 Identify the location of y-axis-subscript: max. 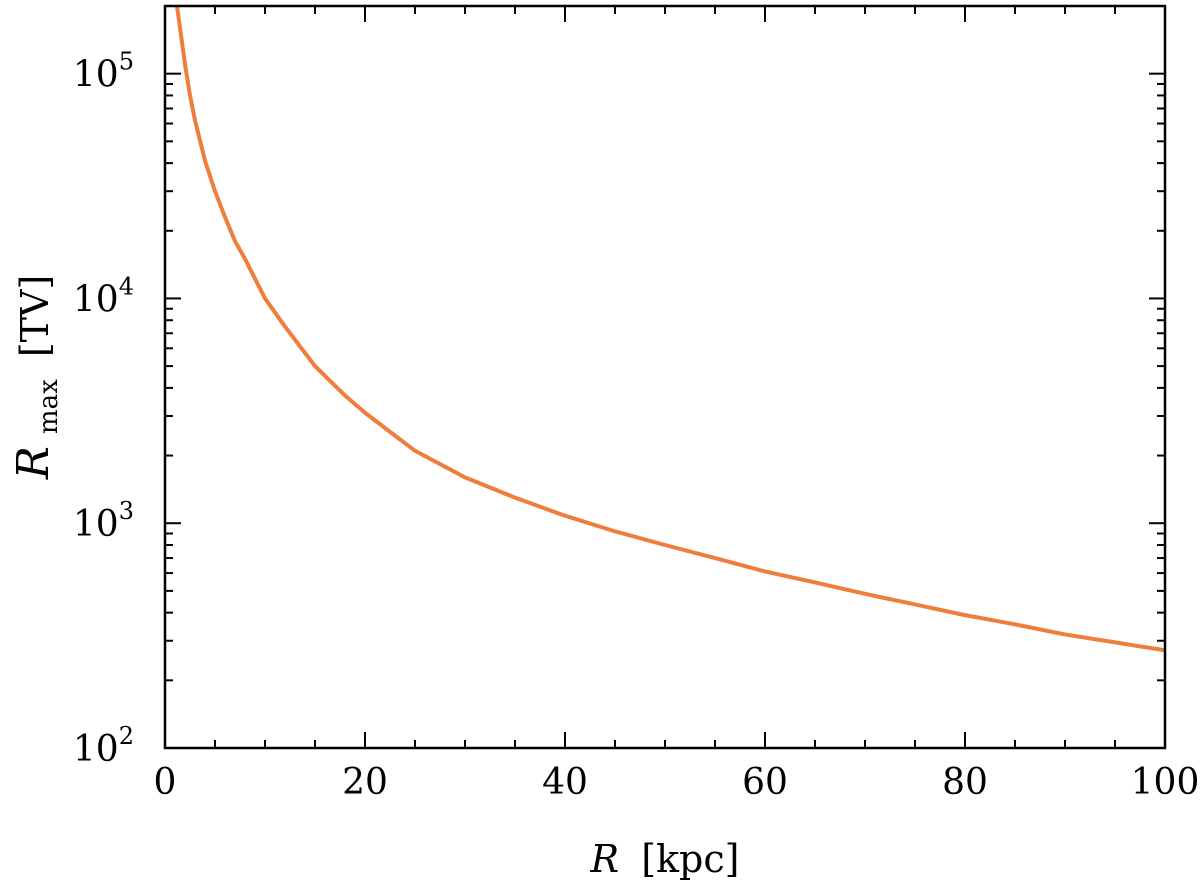
(49, 406).